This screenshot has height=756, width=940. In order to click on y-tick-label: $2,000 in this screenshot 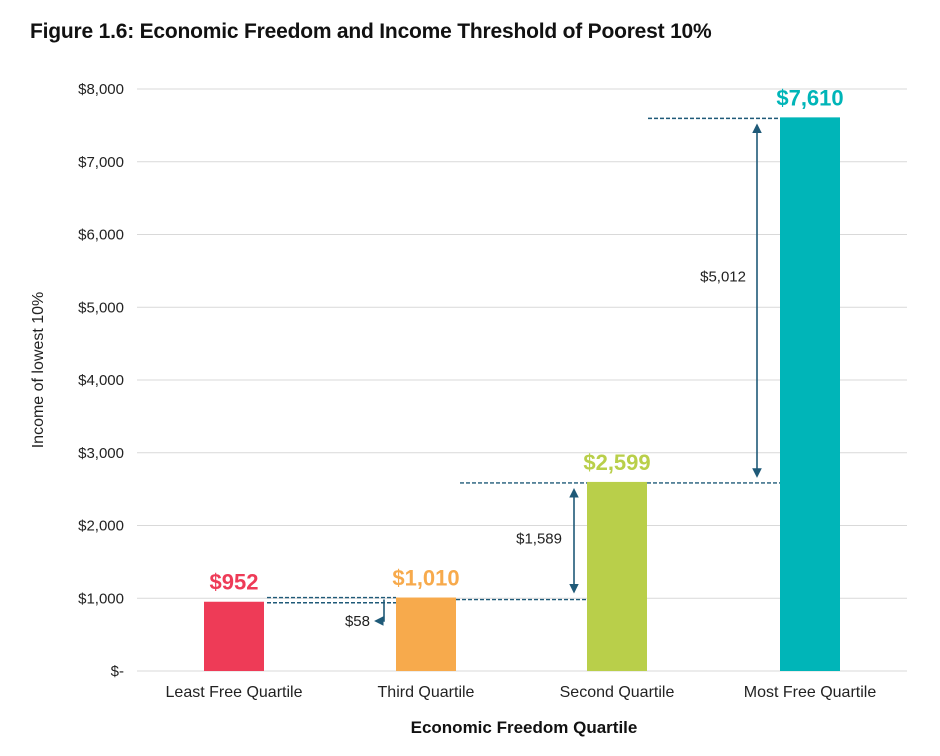, I will do `click(101, 526)`.